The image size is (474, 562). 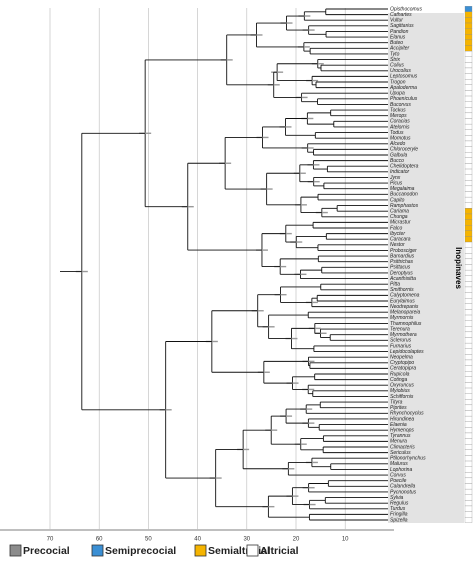 What do you see at coordinates (458, 268) in the screenshot?
I see `clade-label: Inopinaves` at bounding box center [458, 268].